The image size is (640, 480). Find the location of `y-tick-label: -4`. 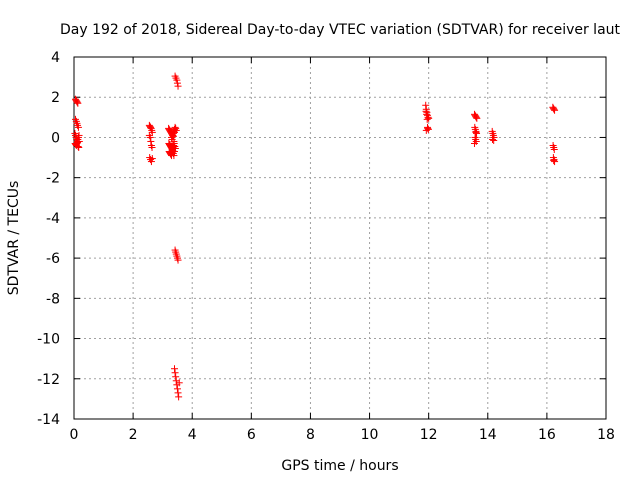

y-tick-label: -4 is located at coordinates (53, 219).